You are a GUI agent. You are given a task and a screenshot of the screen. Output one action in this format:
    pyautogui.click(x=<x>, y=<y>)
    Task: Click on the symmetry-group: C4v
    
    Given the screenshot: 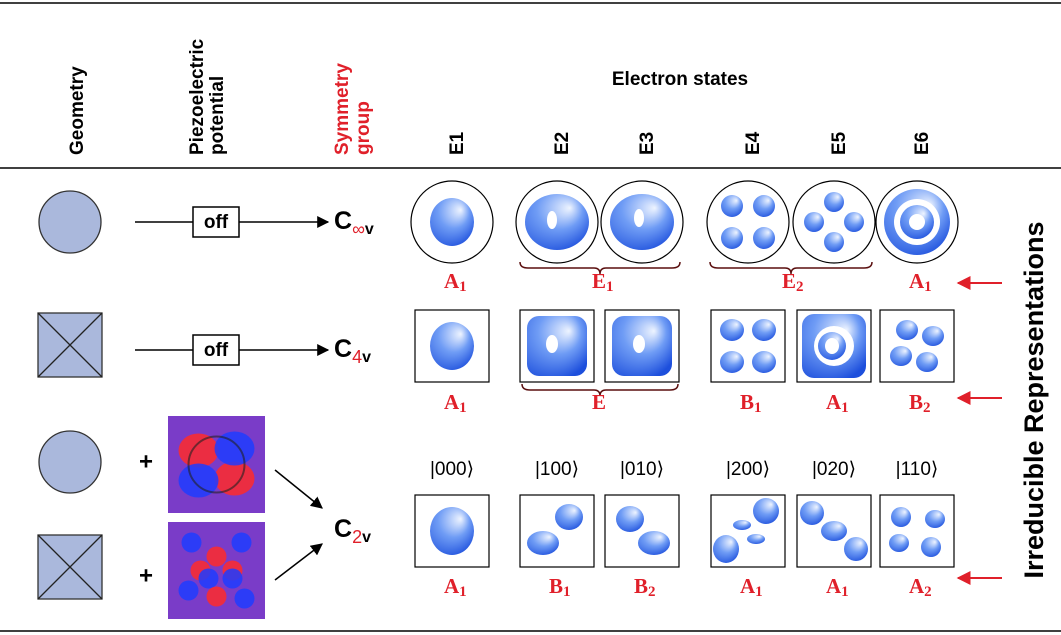 What is the action you would take?
    pyautogui.click(x=352, y=351)
    